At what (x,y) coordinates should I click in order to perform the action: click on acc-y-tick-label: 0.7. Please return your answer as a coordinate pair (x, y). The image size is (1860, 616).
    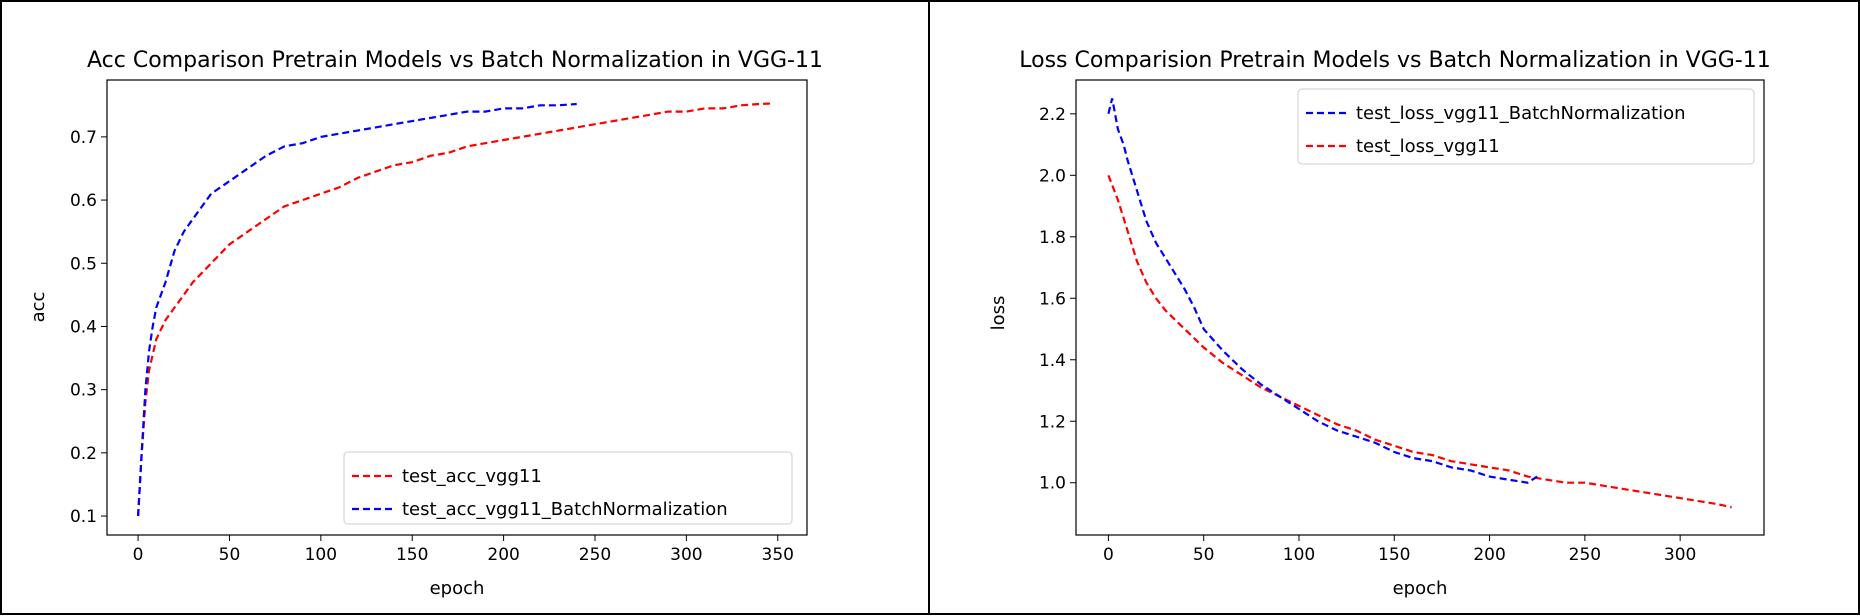
    Looking at the image, I should click on (83, 138).